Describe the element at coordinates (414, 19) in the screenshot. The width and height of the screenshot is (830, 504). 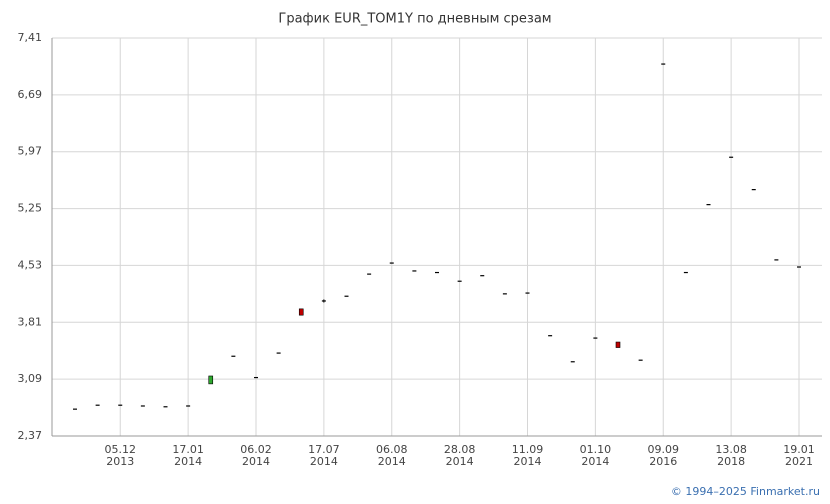
I see `chart-title: График EUR_TOM1Y по дневным срезам` at that location.